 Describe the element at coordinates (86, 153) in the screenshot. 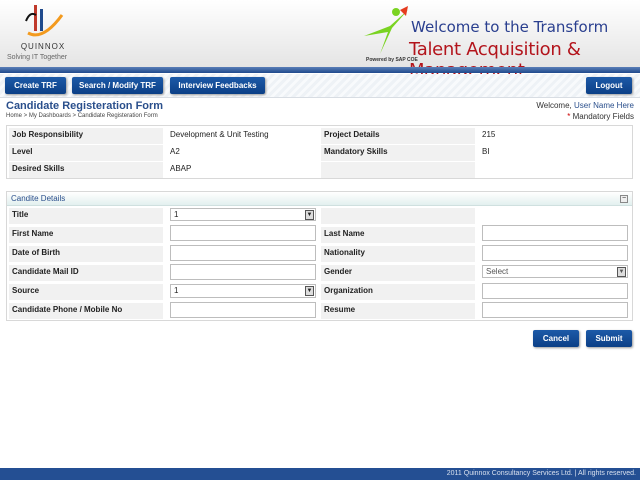

I see `info-label: Level` at that location.